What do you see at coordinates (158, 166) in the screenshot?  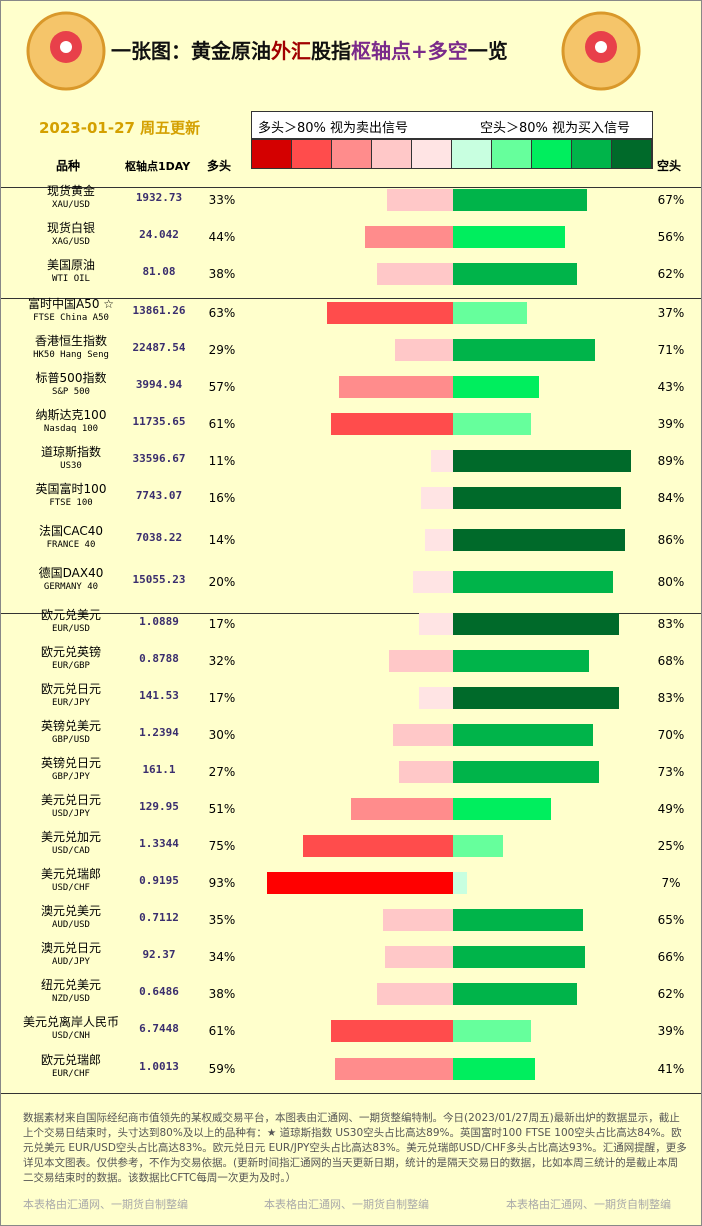 I see `col-pivot: 枢轴点1DAY` at bounding box center [158, 166].